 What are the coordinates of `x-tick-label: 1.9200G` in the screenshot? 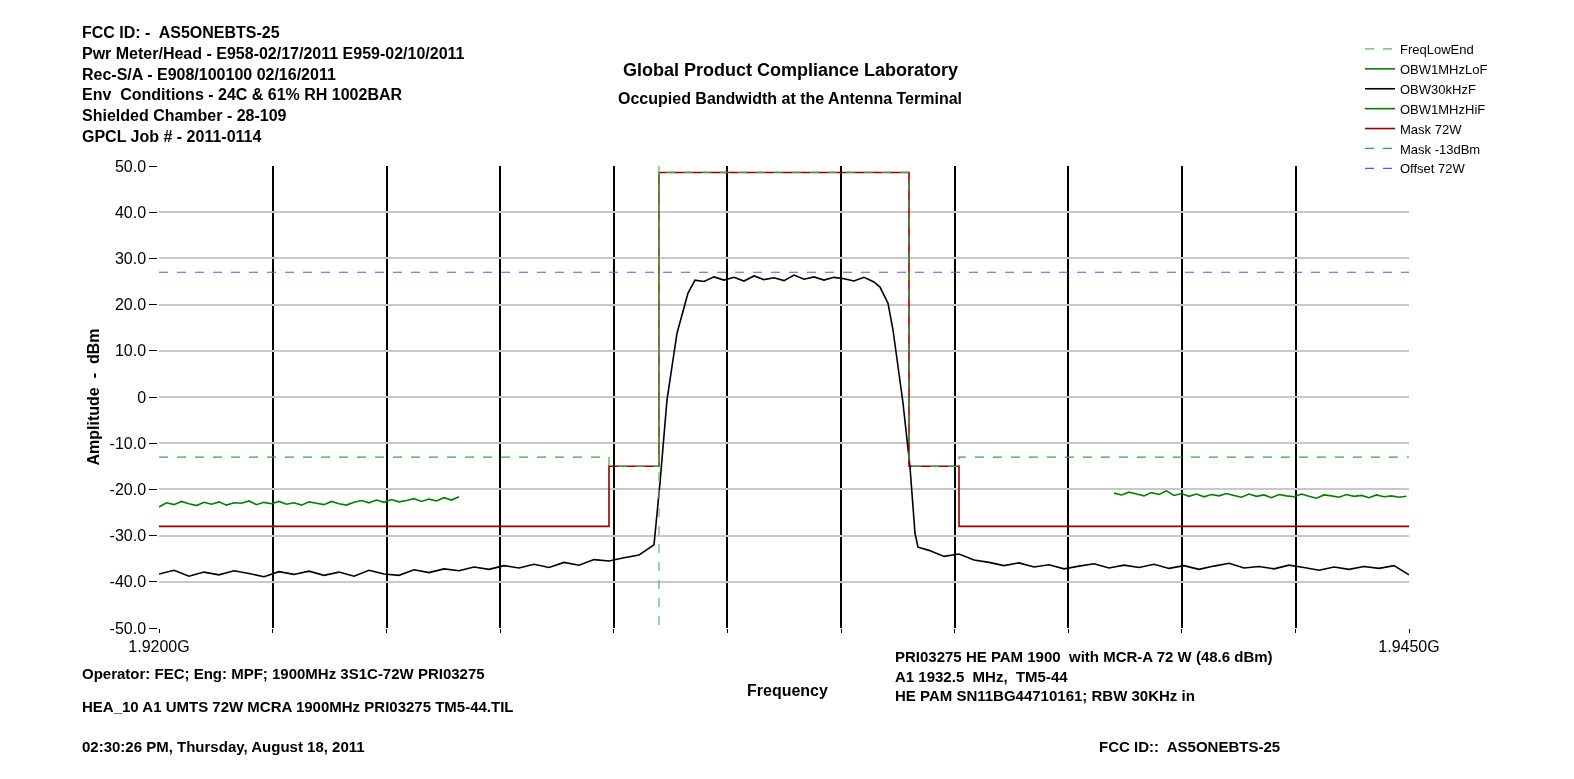 It's located at (159, 647).